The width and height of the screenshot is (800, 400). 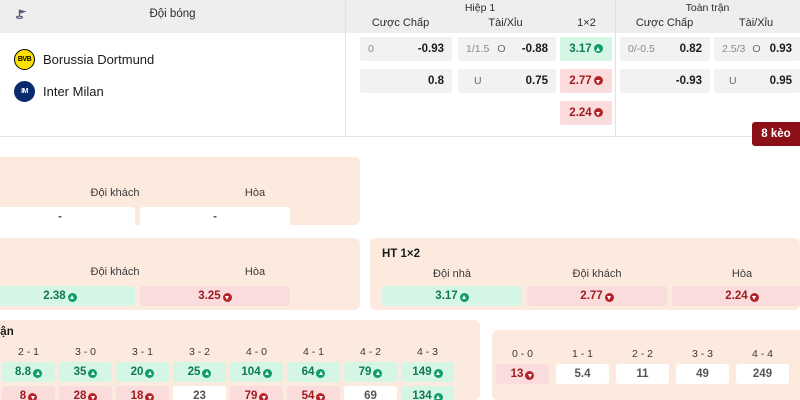 I want to click on odds-cell-ht-1x2-away: 2.77, so click(x=586, y=81).